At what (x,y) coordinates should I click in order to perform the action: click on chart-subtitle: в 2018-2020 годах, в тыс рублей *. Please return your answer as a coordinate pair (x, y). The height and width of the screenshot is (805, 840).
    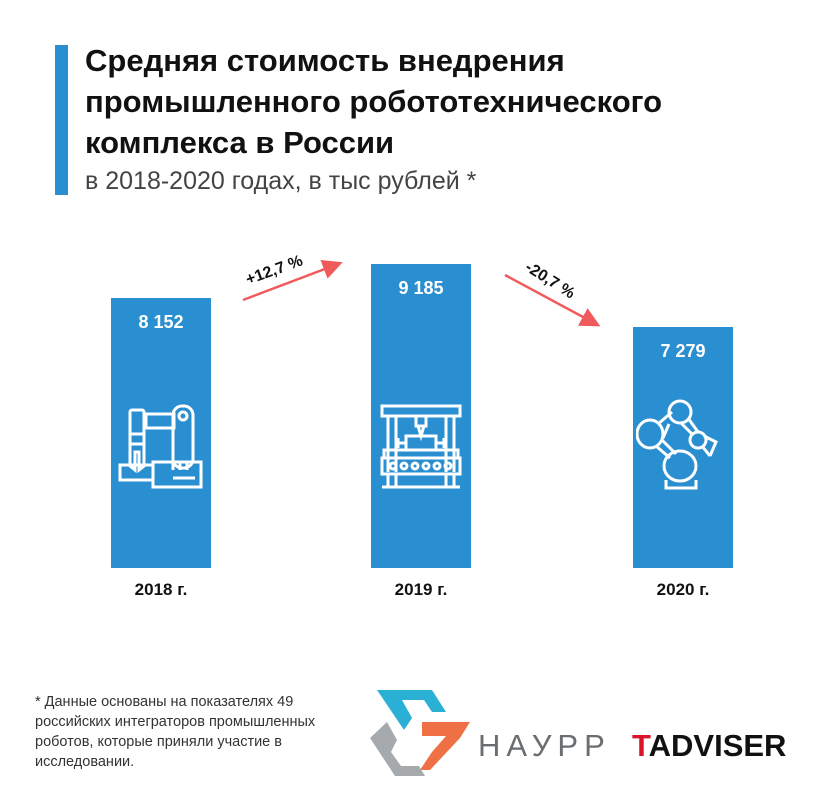
    Looking at the image, I should click on (281, 181).